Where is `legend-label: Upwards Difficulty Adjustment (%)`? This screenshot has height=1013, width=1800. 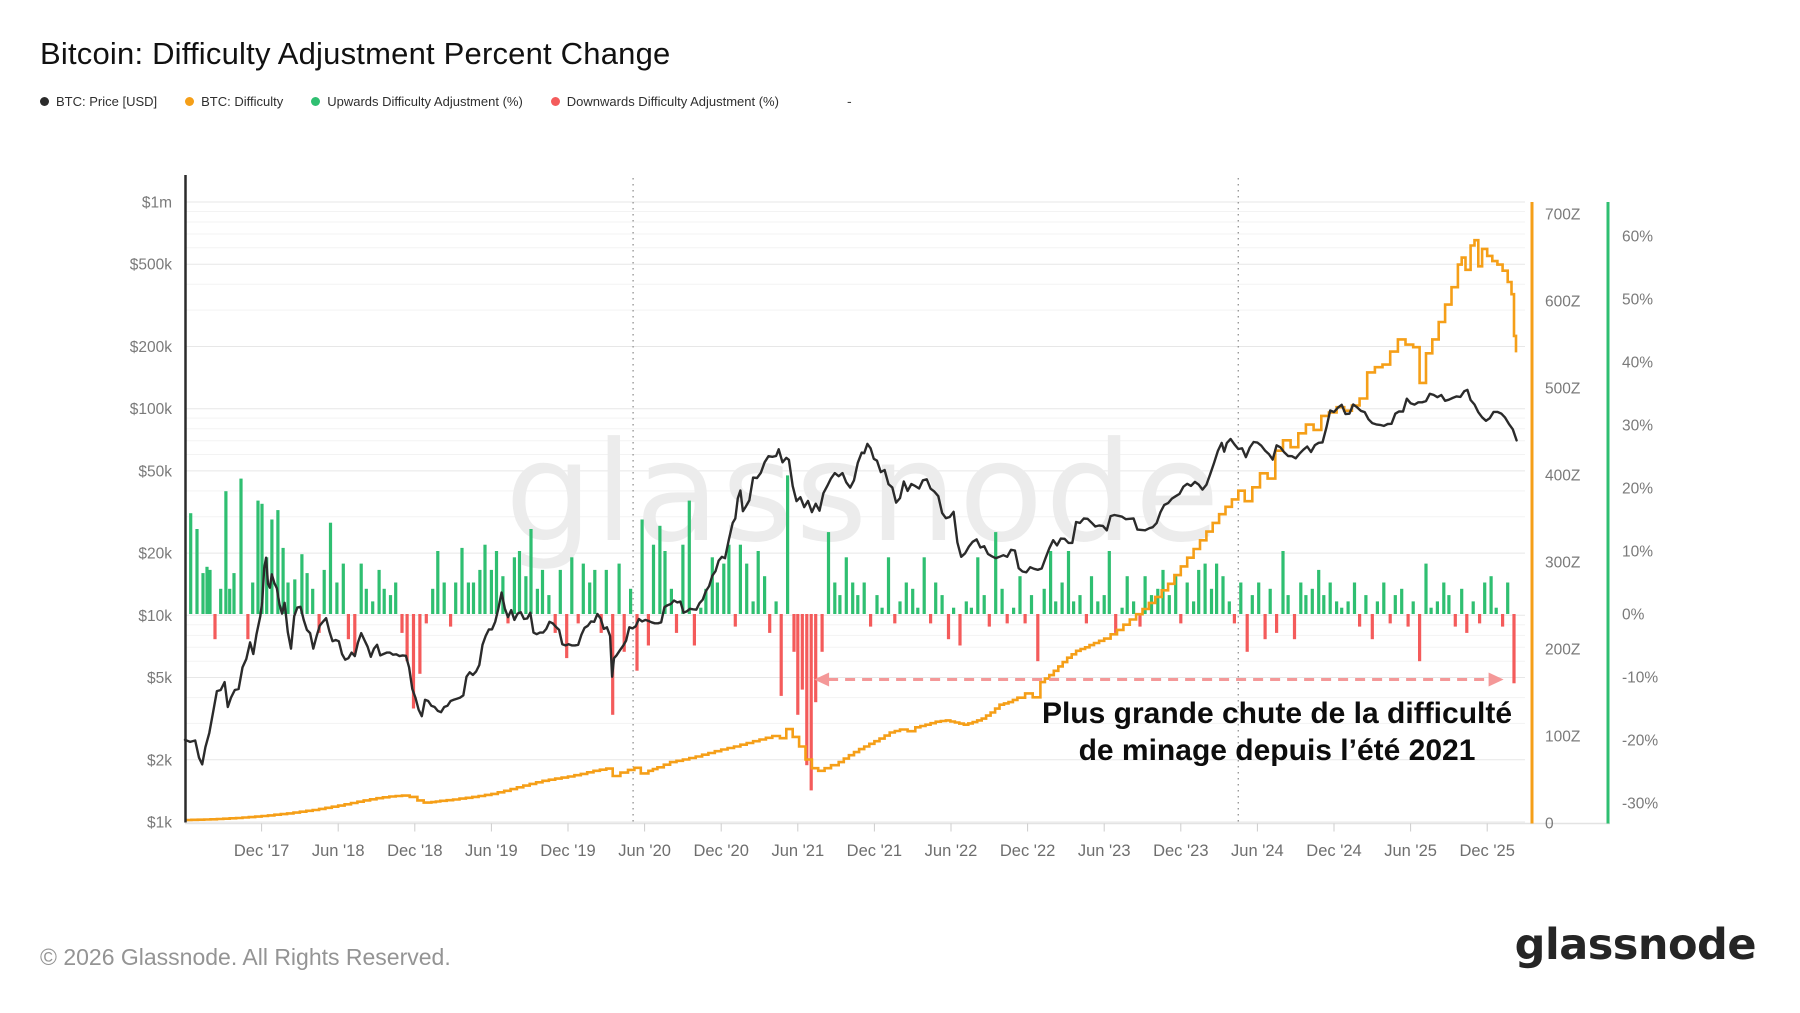
legend-label: Upwards Difficulty Adjustment (%) is located at coordinates (425, 101).